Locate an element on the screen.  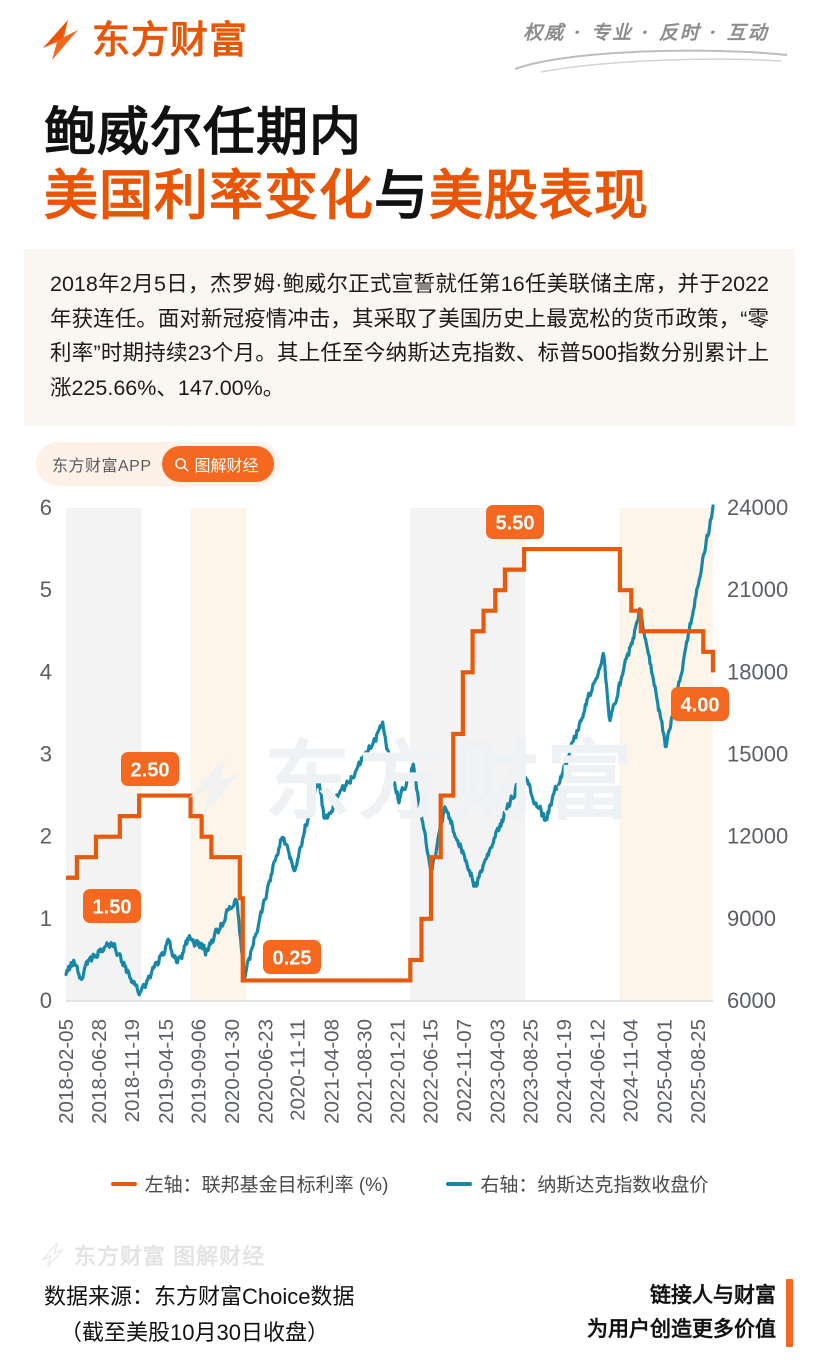
data-source-line1: 数据来源：东方财富Choice数据 is located at coordinates (199, 1296).